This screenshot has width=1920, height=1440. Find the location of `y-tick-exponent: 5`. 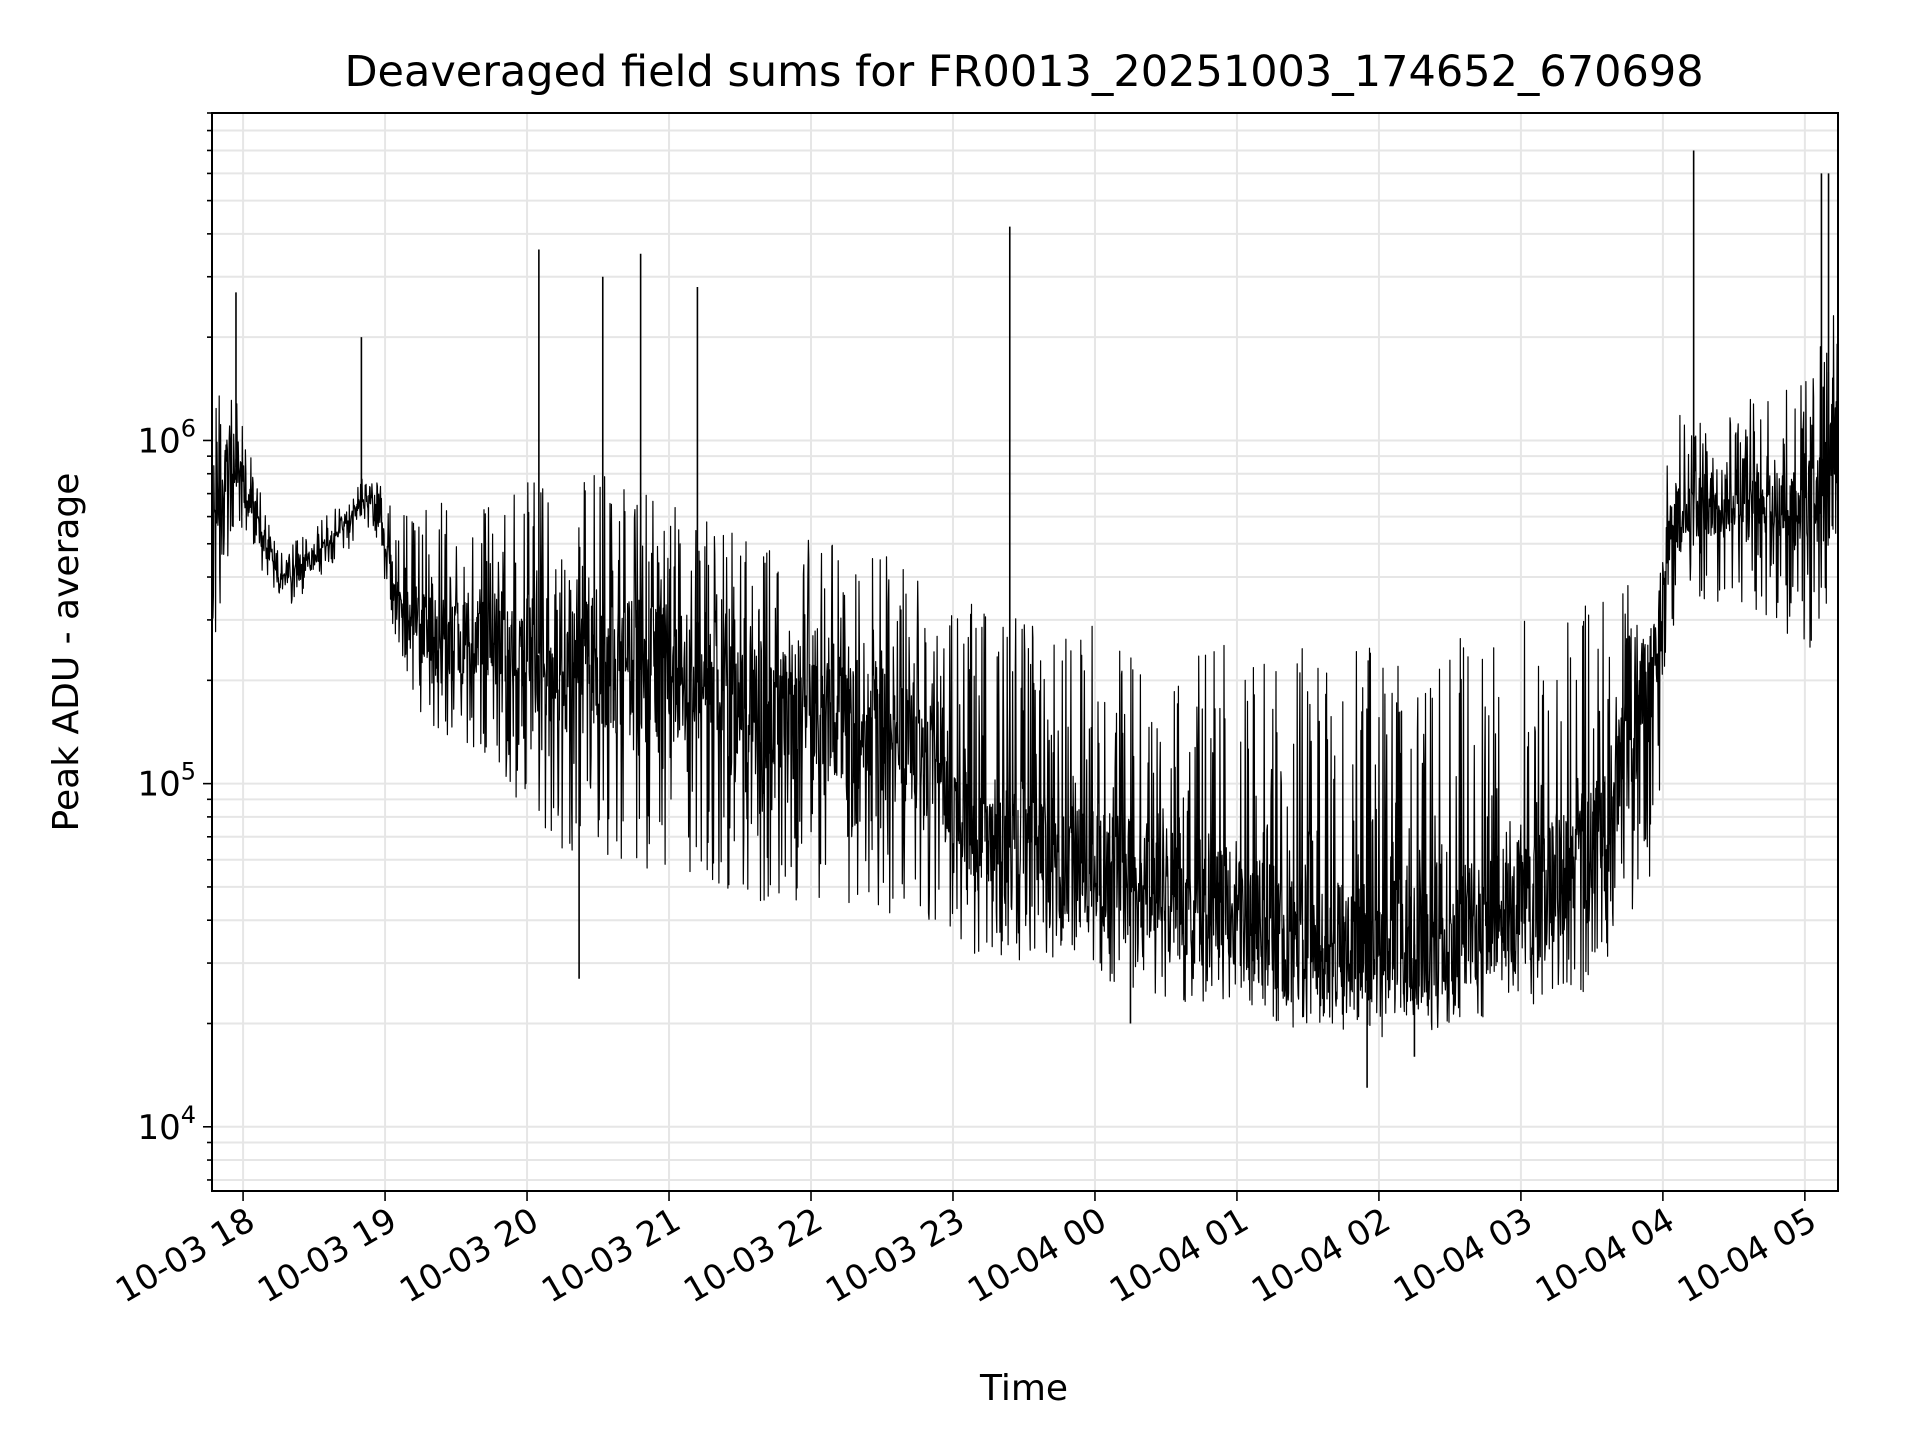

y-tick-exponent: 5 is located at coordinates (188, 772).